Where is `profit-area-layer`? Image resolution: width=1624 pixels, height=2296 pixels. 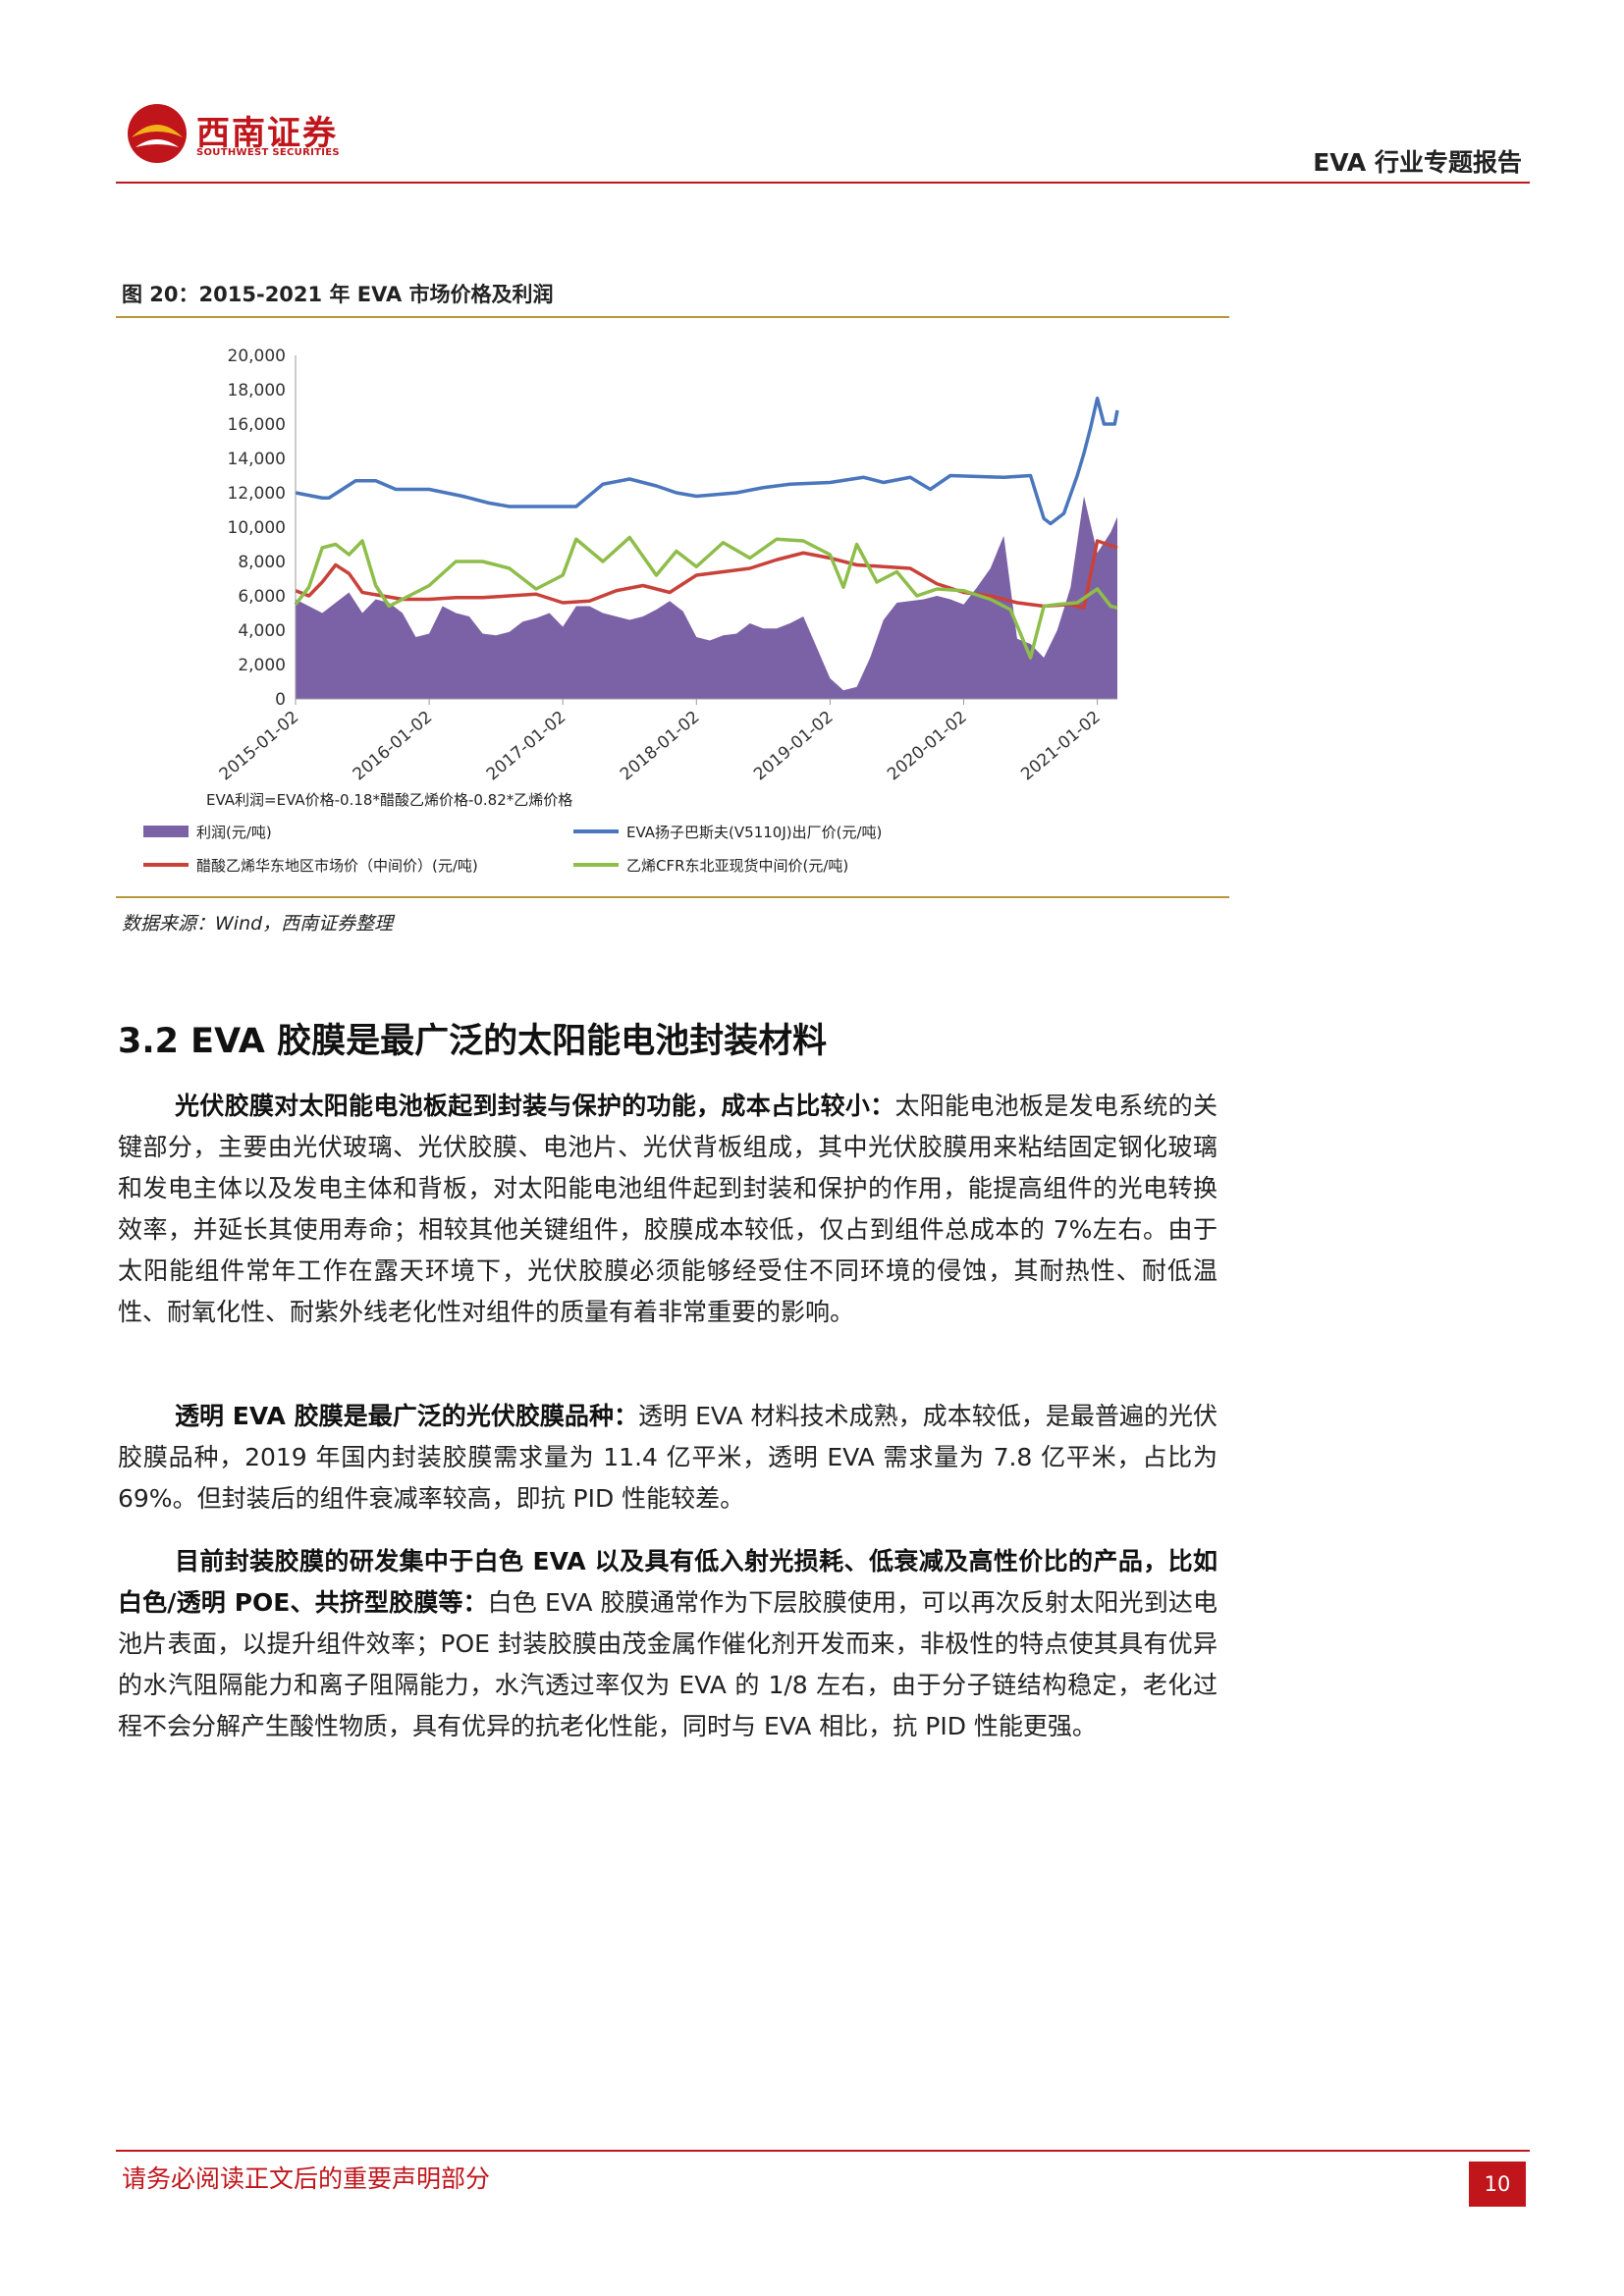
profit-area-layer is located at coordinates (706, 598).